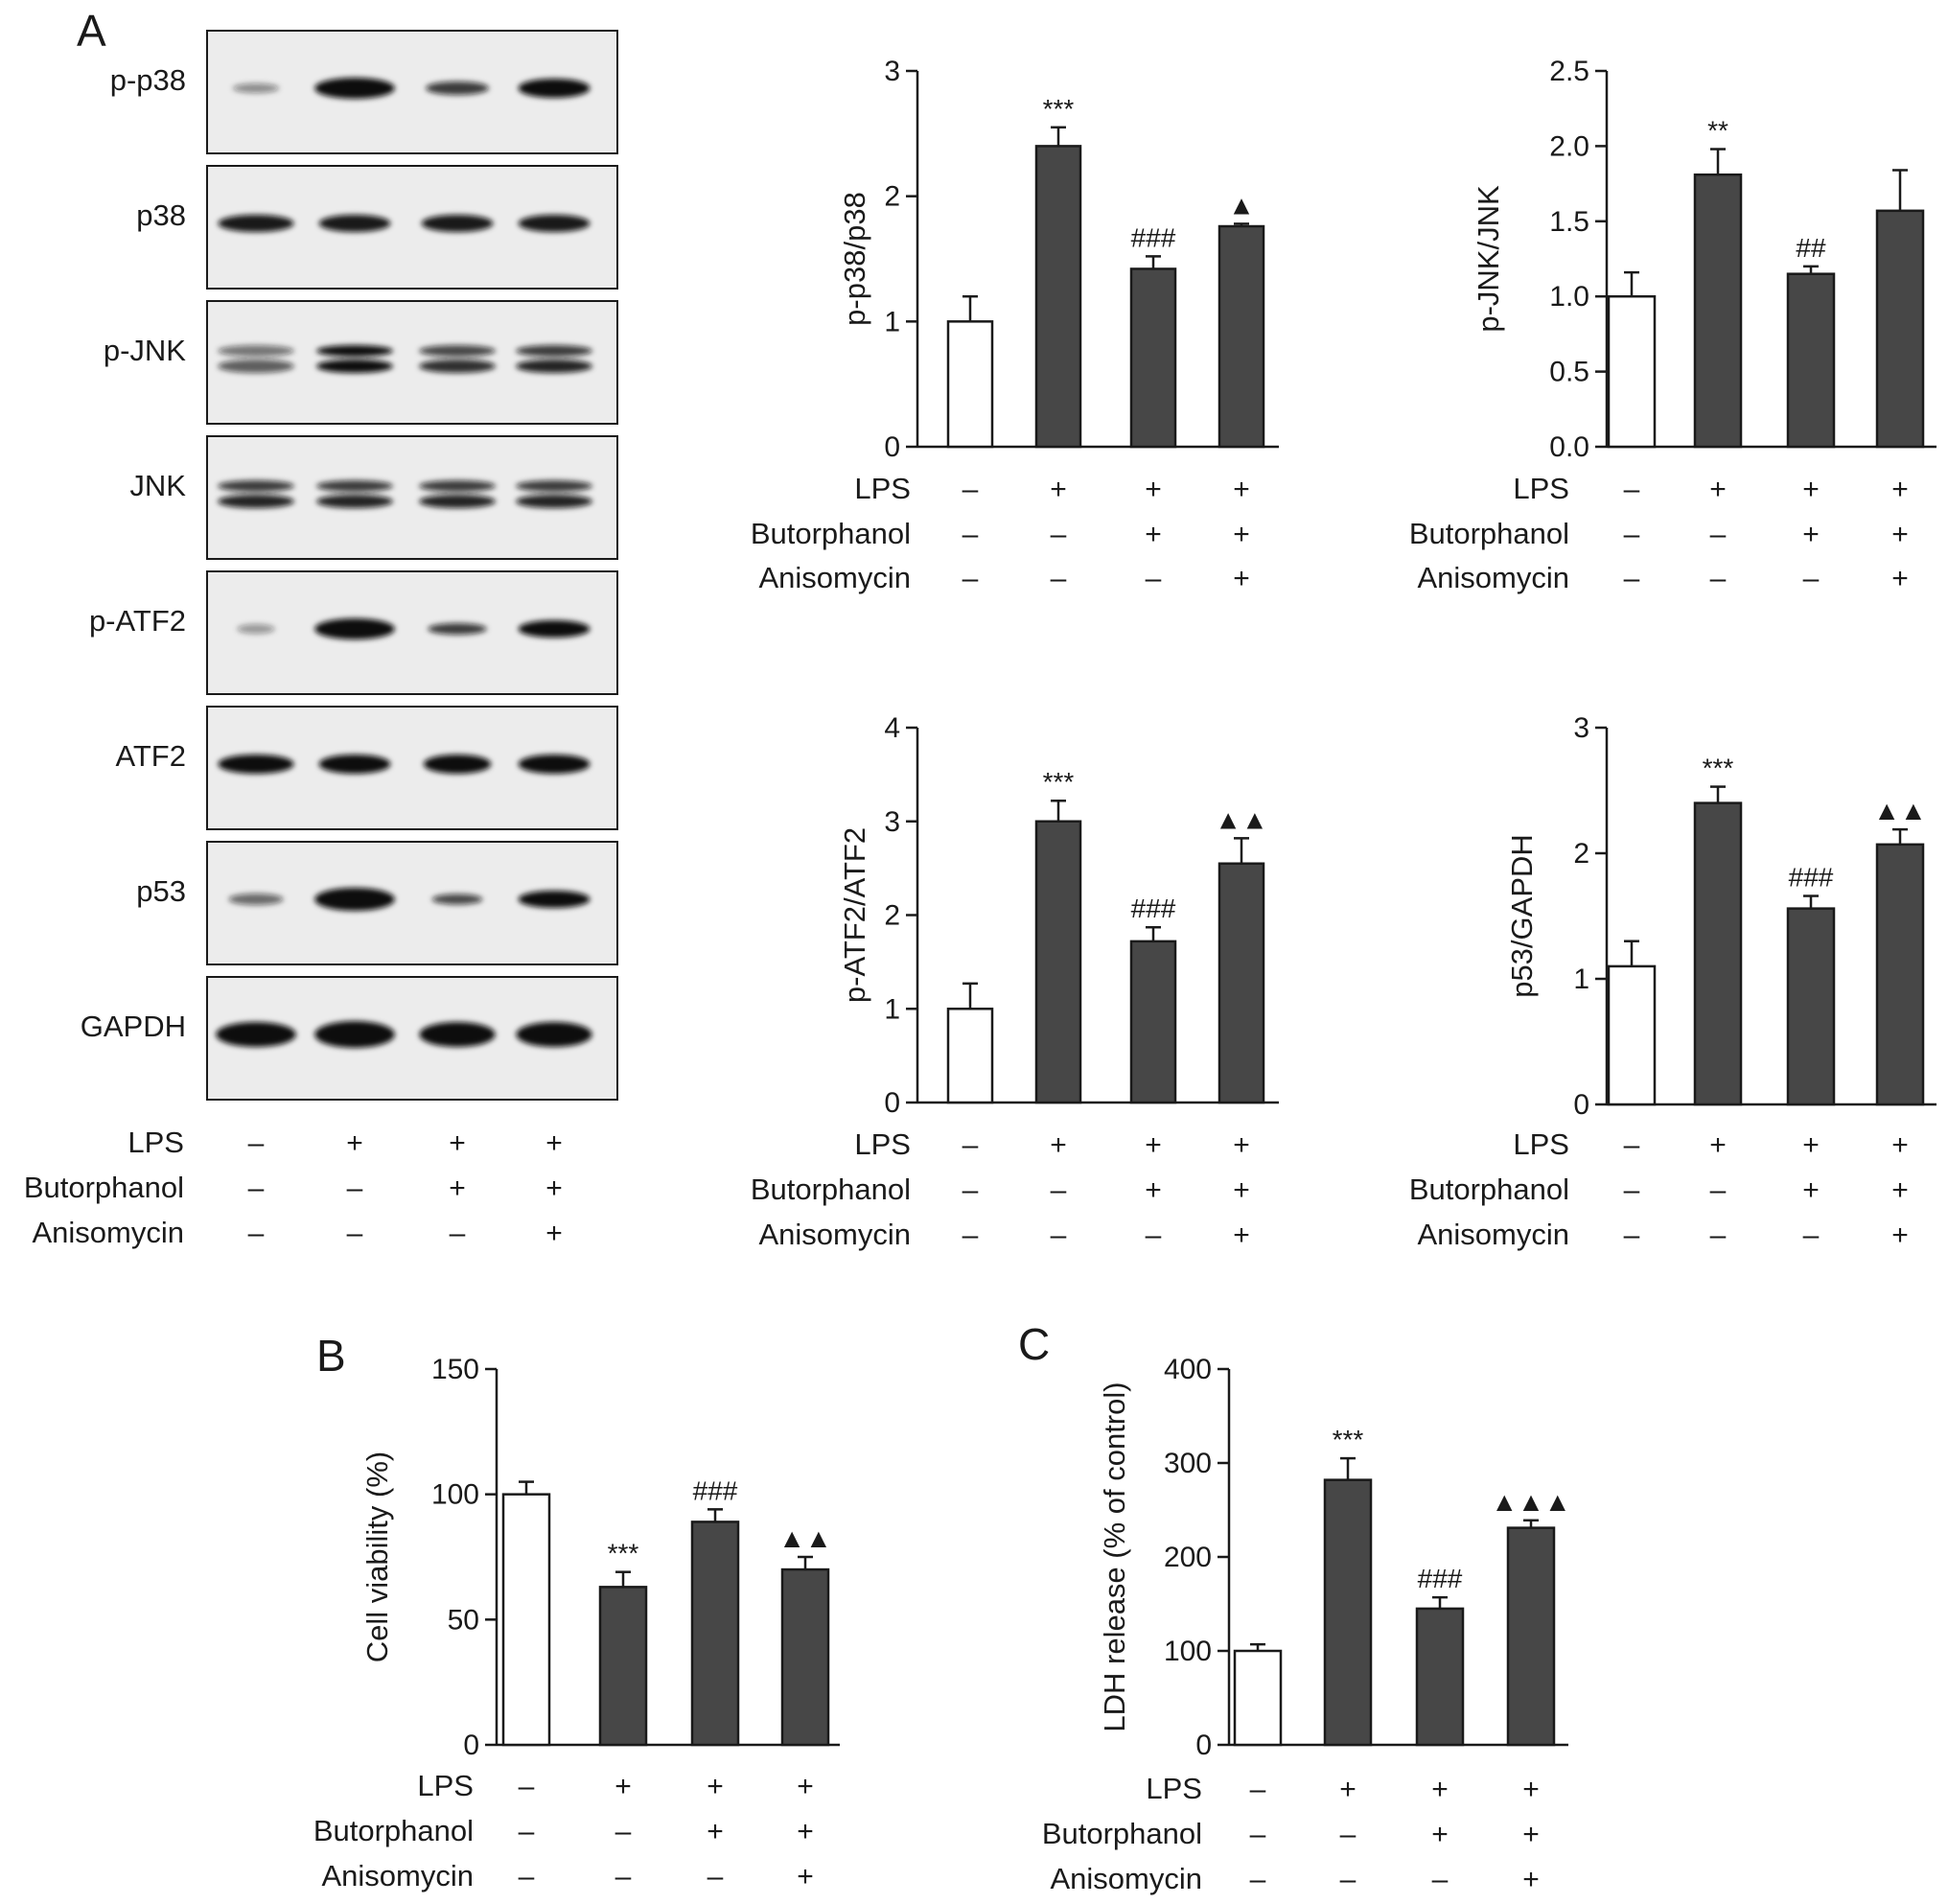 The height and width of the screenshot is (1904, 1948). What do you see at coordinates (854, 259) in the screenshot?
I see `y-axis-label: p-p38/p38` at bounding box center [854, 259].